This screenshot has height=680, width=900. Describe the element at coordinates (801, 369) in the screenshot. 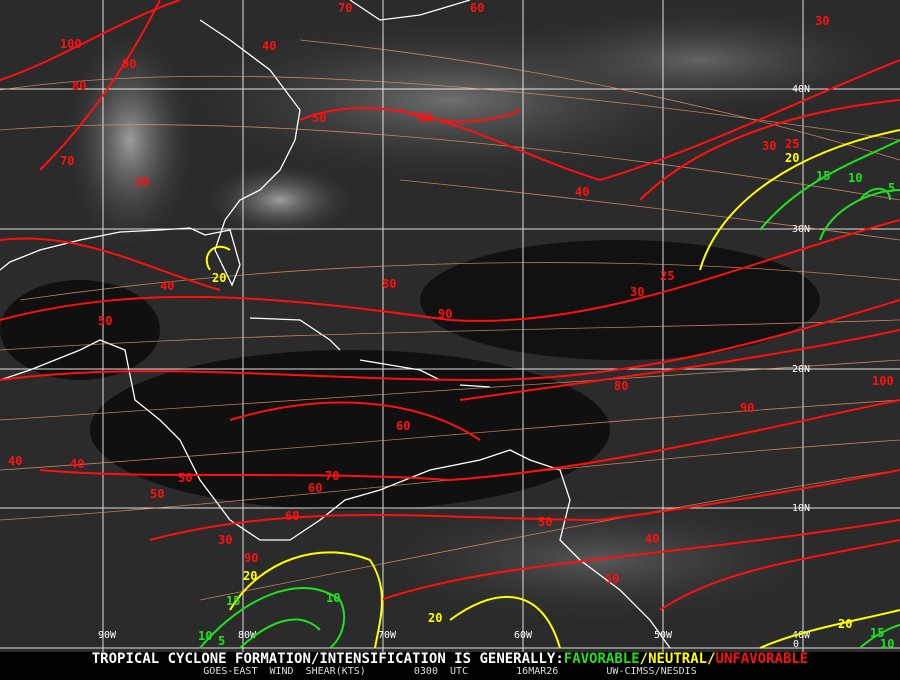

I see `lat-label: 20N` at that location.